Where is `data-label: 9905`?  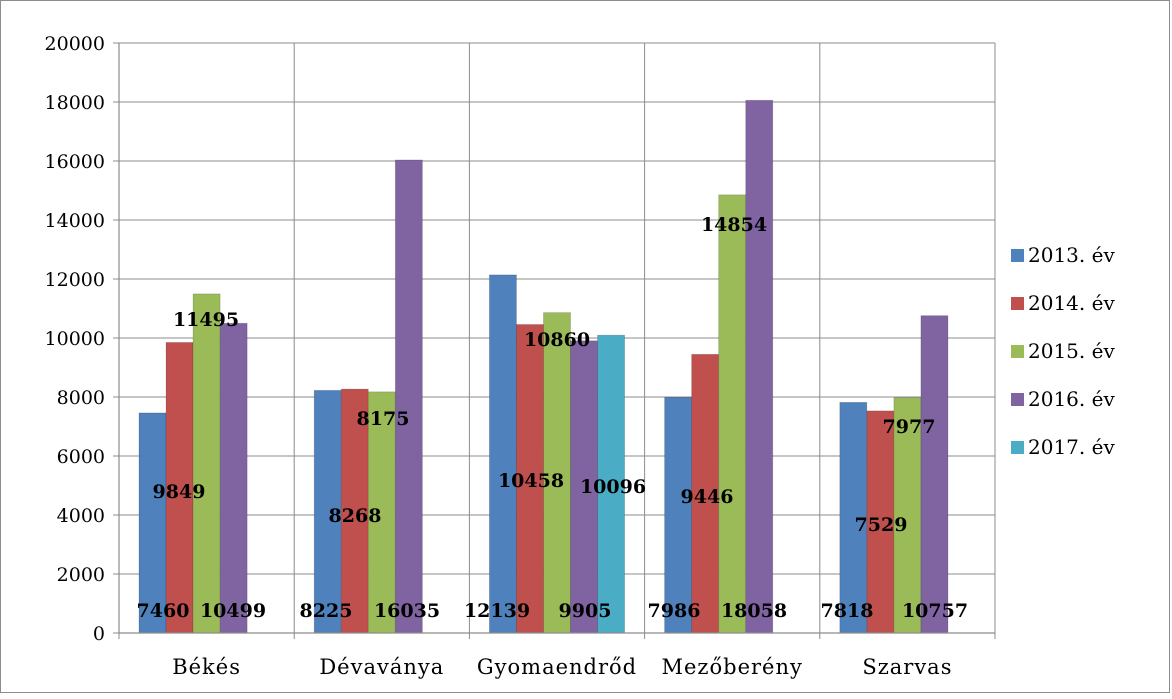 data-label: 9905 is located at coordinates (585, 611).